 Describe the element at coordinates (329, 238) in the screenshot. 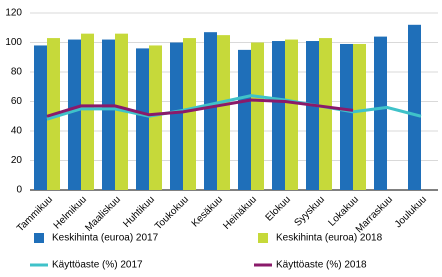

I see `legend-label: Keskihinta (euroa) 2018` at that location.